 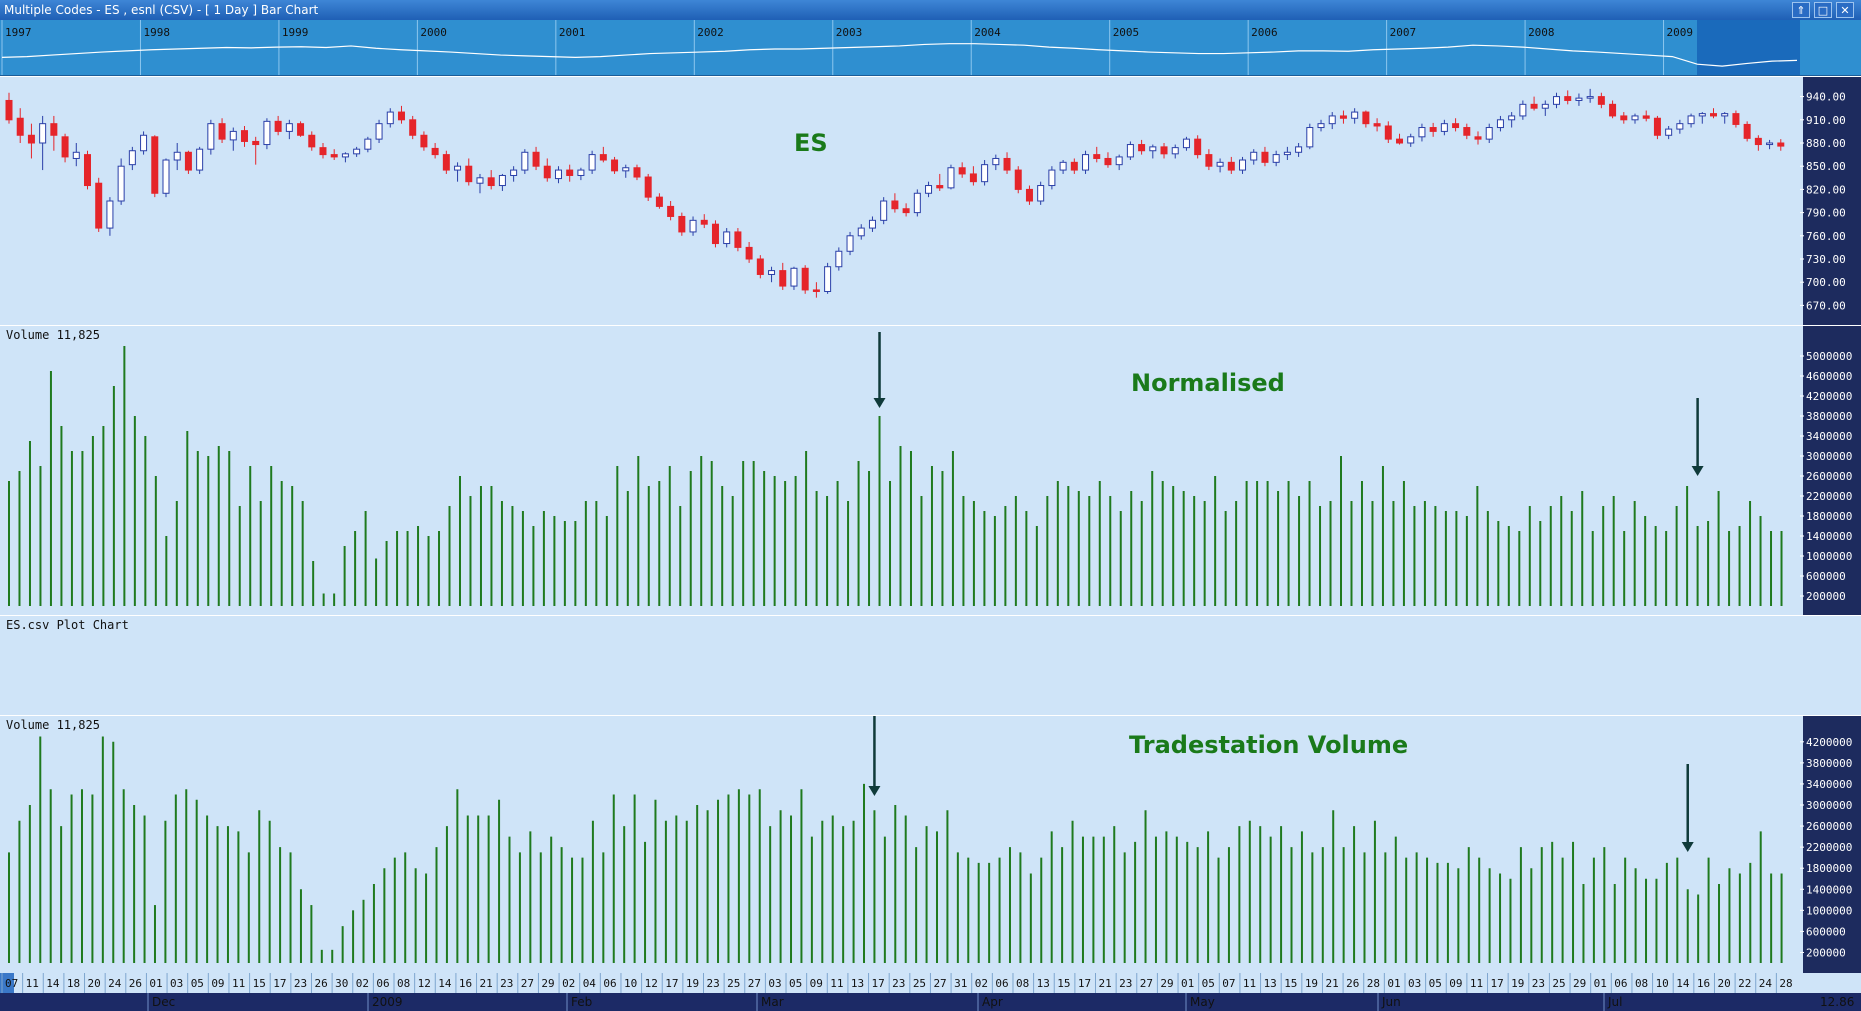 I want to click on tradestation-label: Tradestation Volume, so click(x=1269, y=745).